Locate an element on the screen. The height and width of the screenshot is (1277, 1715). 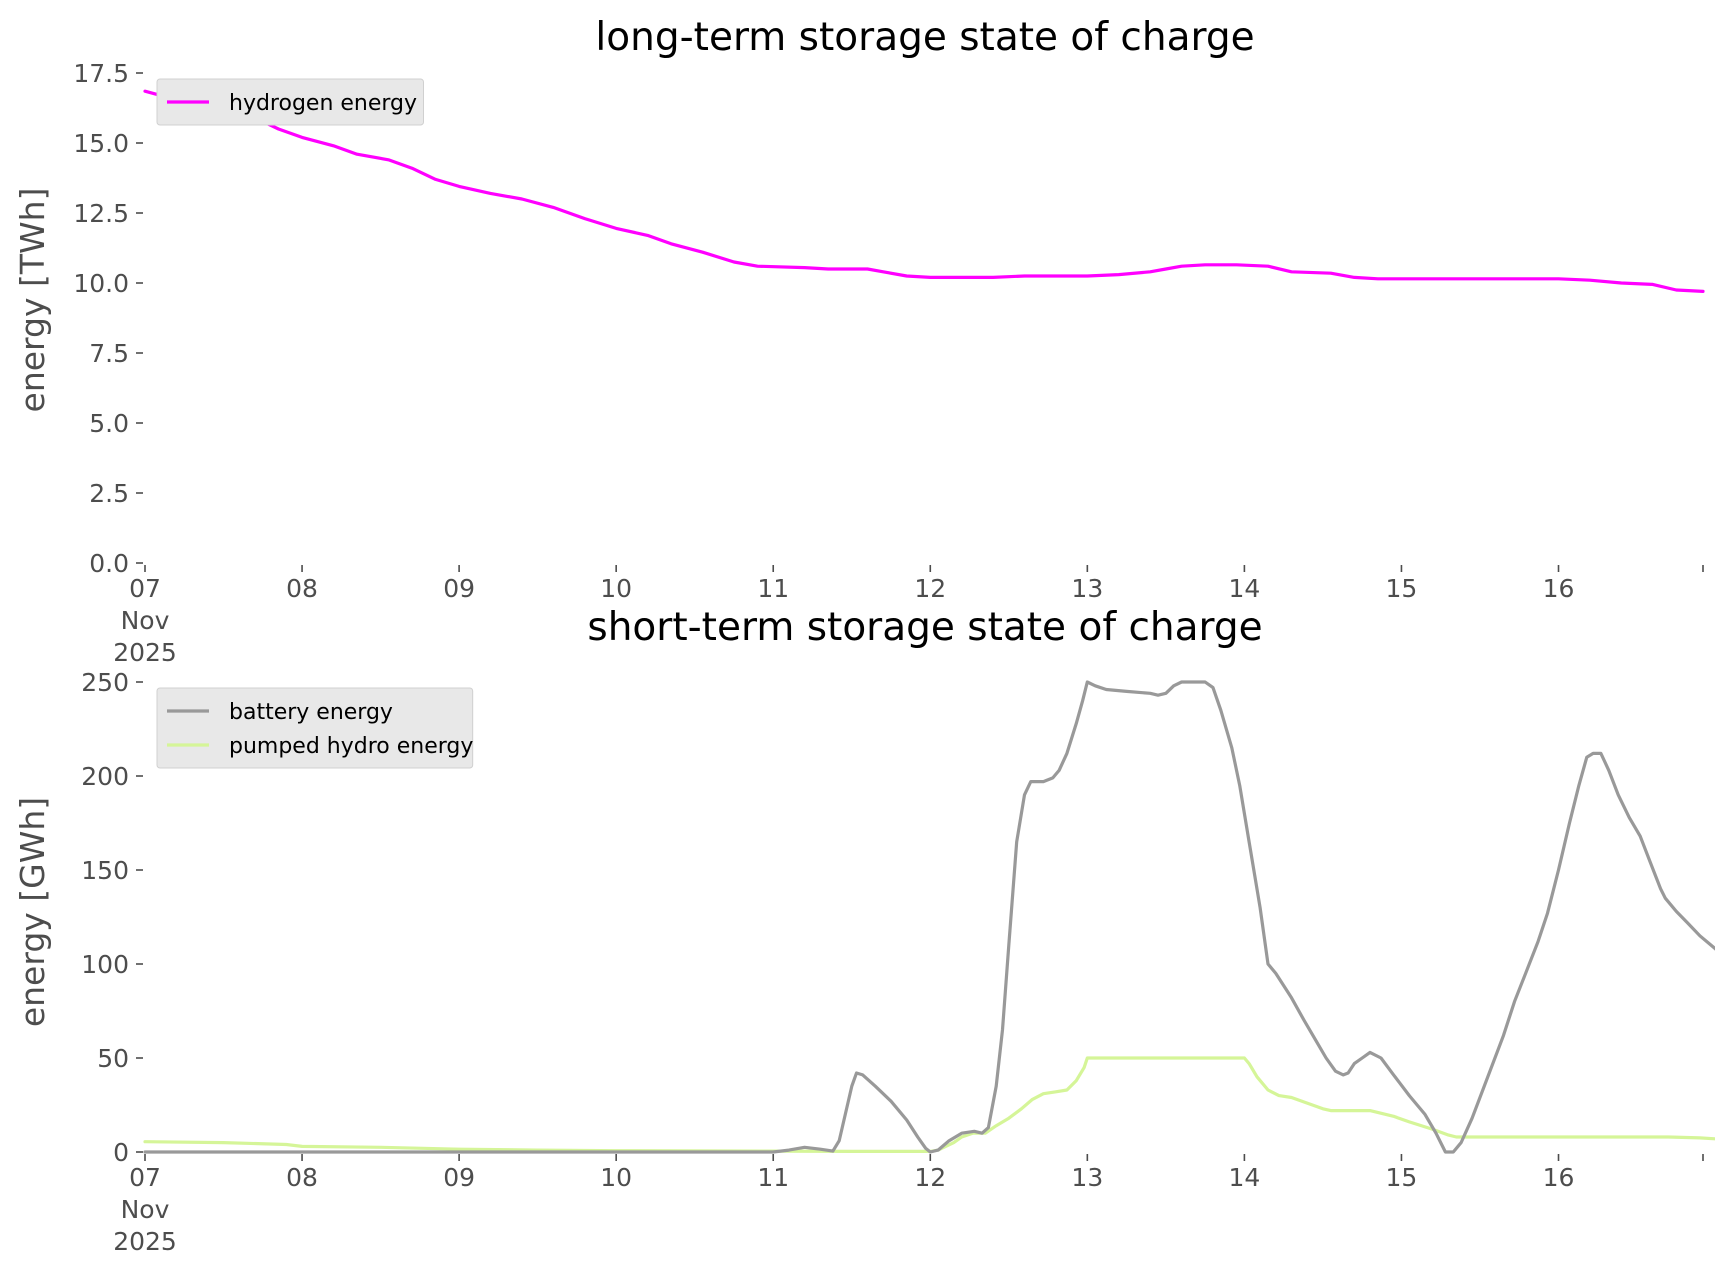
y-tick-label: 10.0 is located at coordinates (101, 283).